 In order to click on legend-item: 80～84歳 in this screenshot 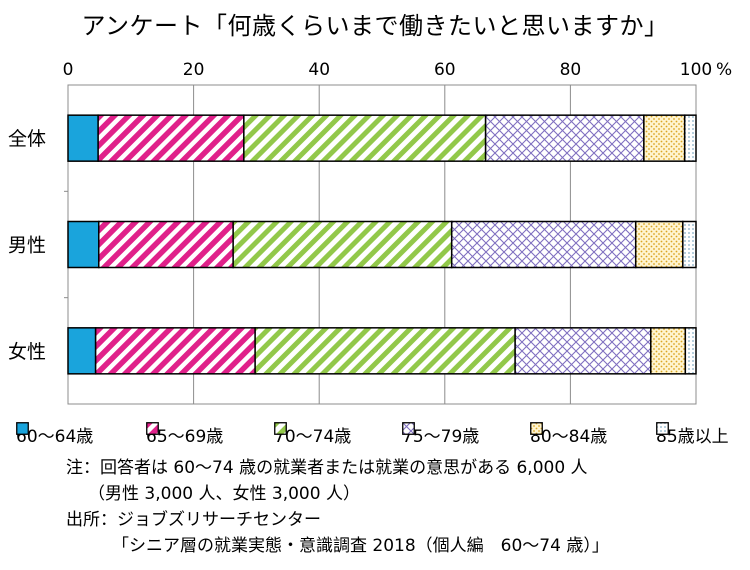, I will do `click(568, 434)`.